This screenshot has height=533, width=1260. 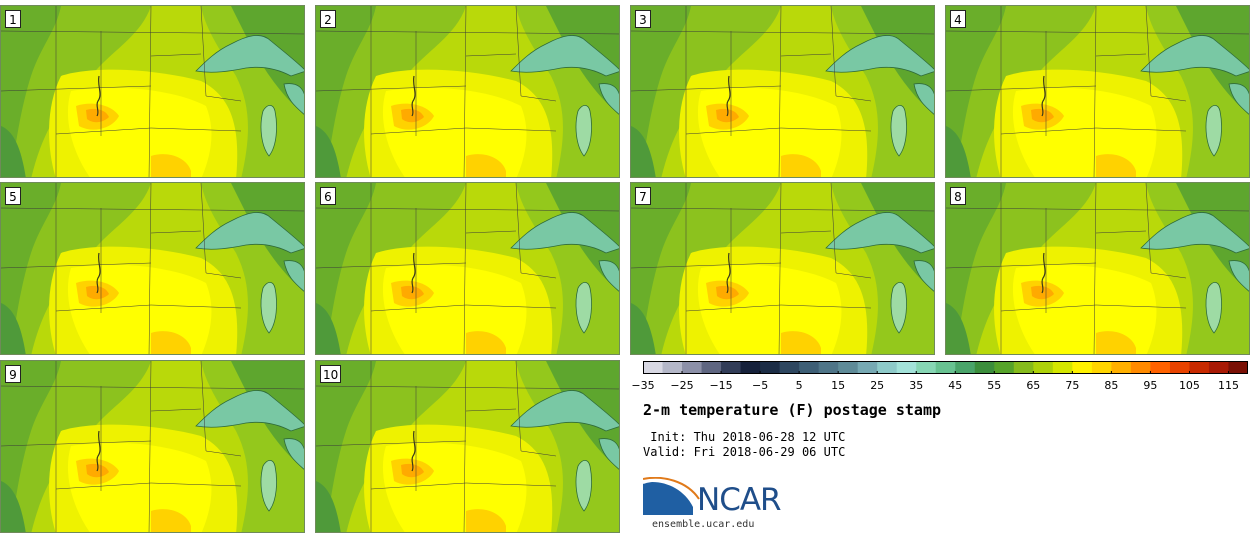 What do you see at coordinates (331, 374) in the screenshot?
I see `stamp-label: 10` at bounding box center [331, 374].